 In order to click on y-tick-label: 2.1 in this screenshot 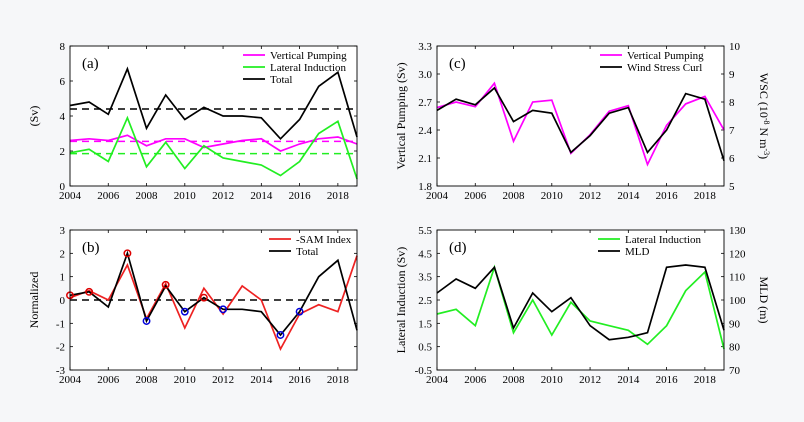, I will do `click(425, 159)`.